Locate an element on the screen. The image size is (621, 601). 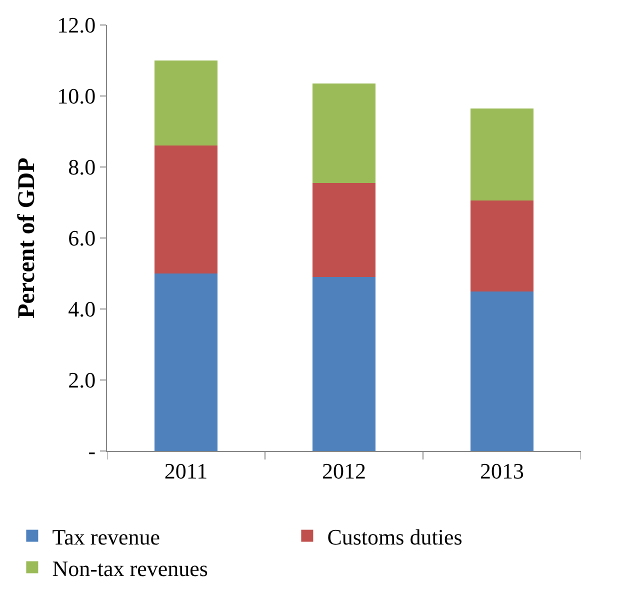
y-tick-label: 4.0 is located at coordinates (82, 309).